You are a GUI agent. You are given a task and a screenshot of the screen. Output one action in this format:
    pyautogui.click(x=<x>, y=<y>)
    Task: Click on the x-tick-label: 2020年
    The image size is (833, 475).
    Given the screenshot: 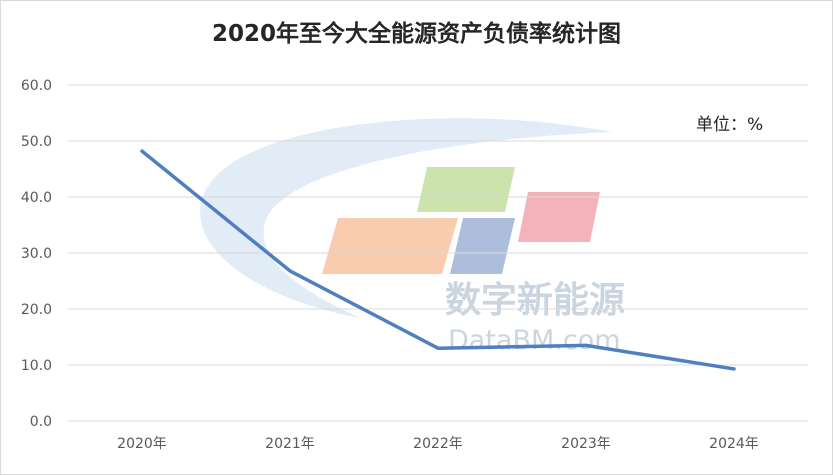 What is the action you would take?
    pyautogui.click(x=142, y=444)
    